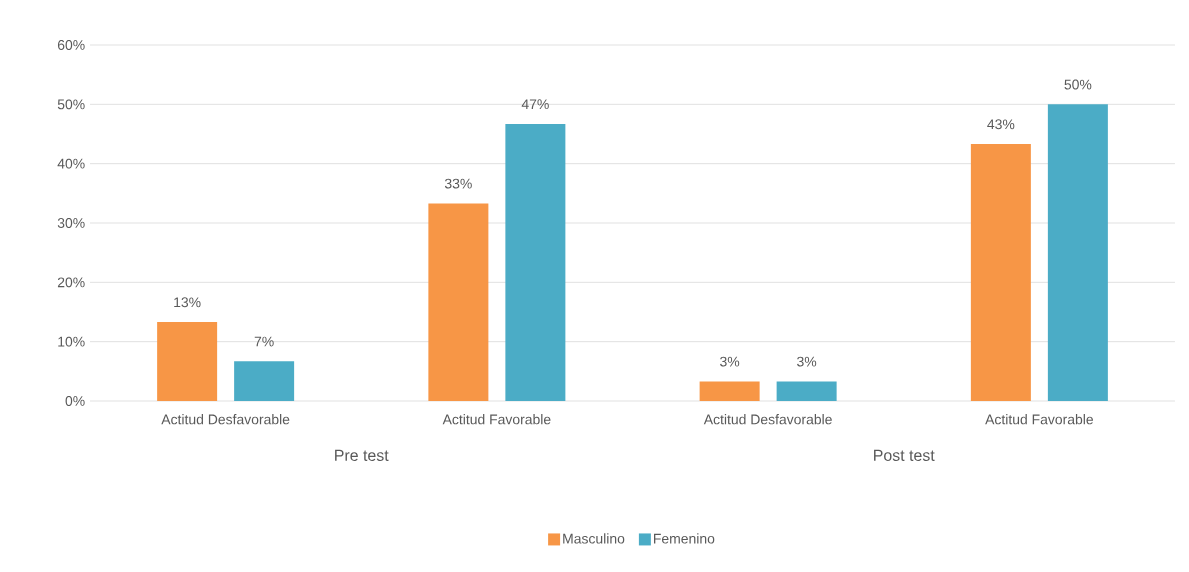 This screenshot has height=572, width=1189. I want to click on y-tick-label: 20%, so click(71, 282).